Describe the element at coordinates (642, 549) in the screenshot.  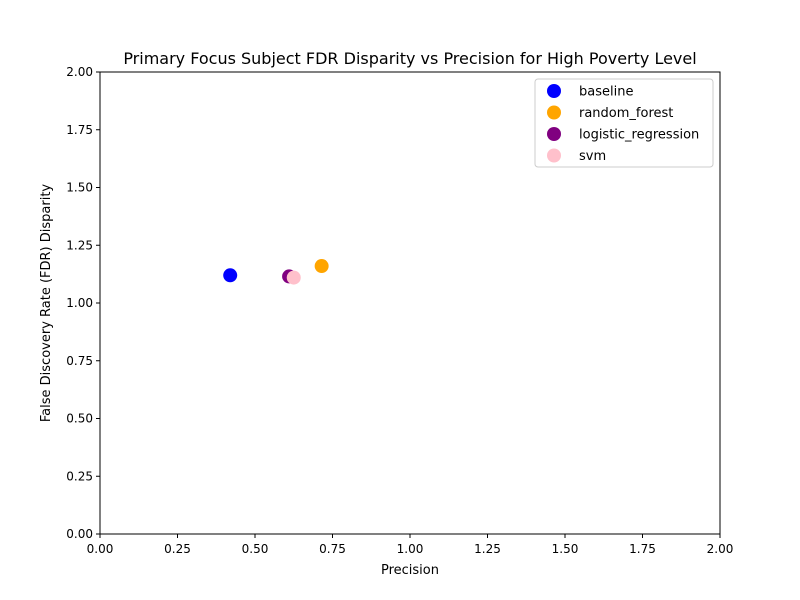
I see `x-tick-label: 1.75` at that location.